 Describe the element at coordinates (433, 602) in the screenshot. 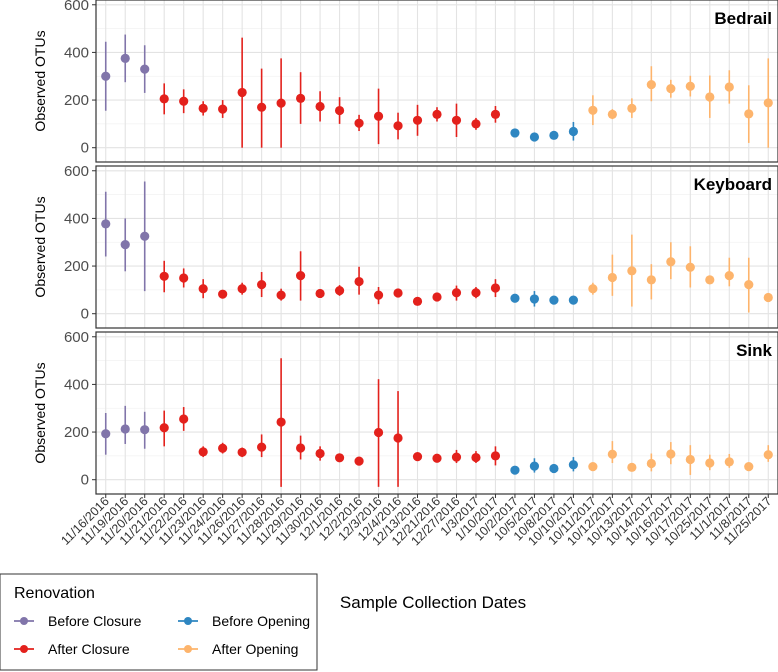

I see `x-axis-title: Sample Collection Dates` at that location.